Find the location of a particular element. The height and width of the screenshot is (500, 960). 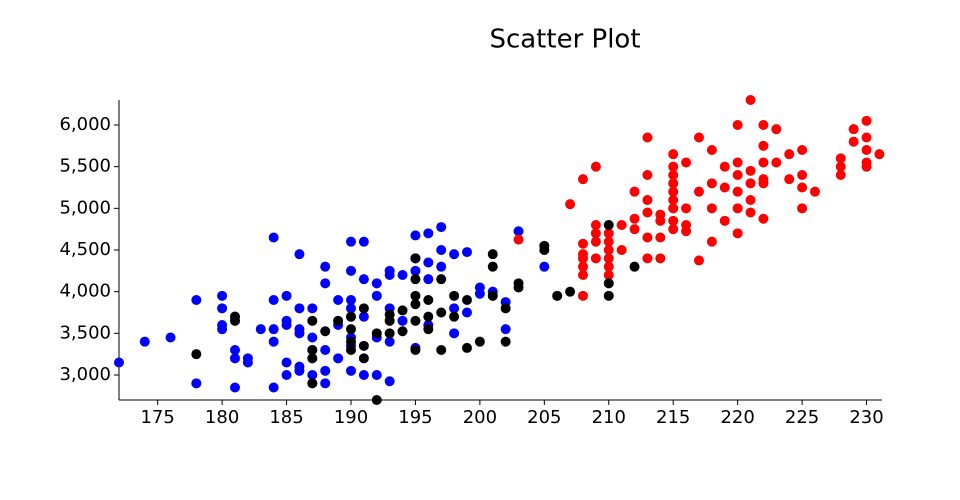

y-tick-label: 4,500 is located at coordinates (85, 249).